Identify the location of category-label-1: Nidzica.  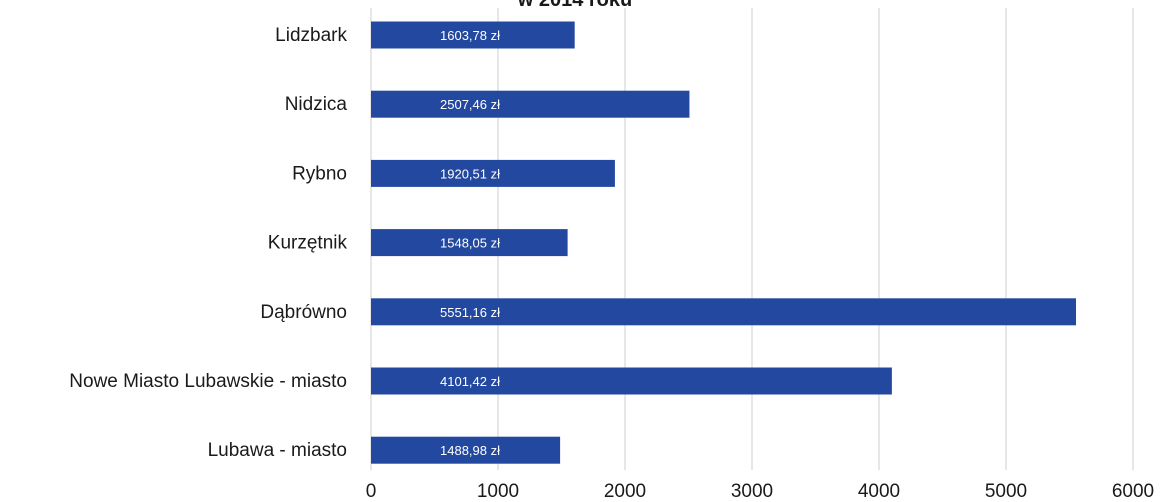
(316, 104).